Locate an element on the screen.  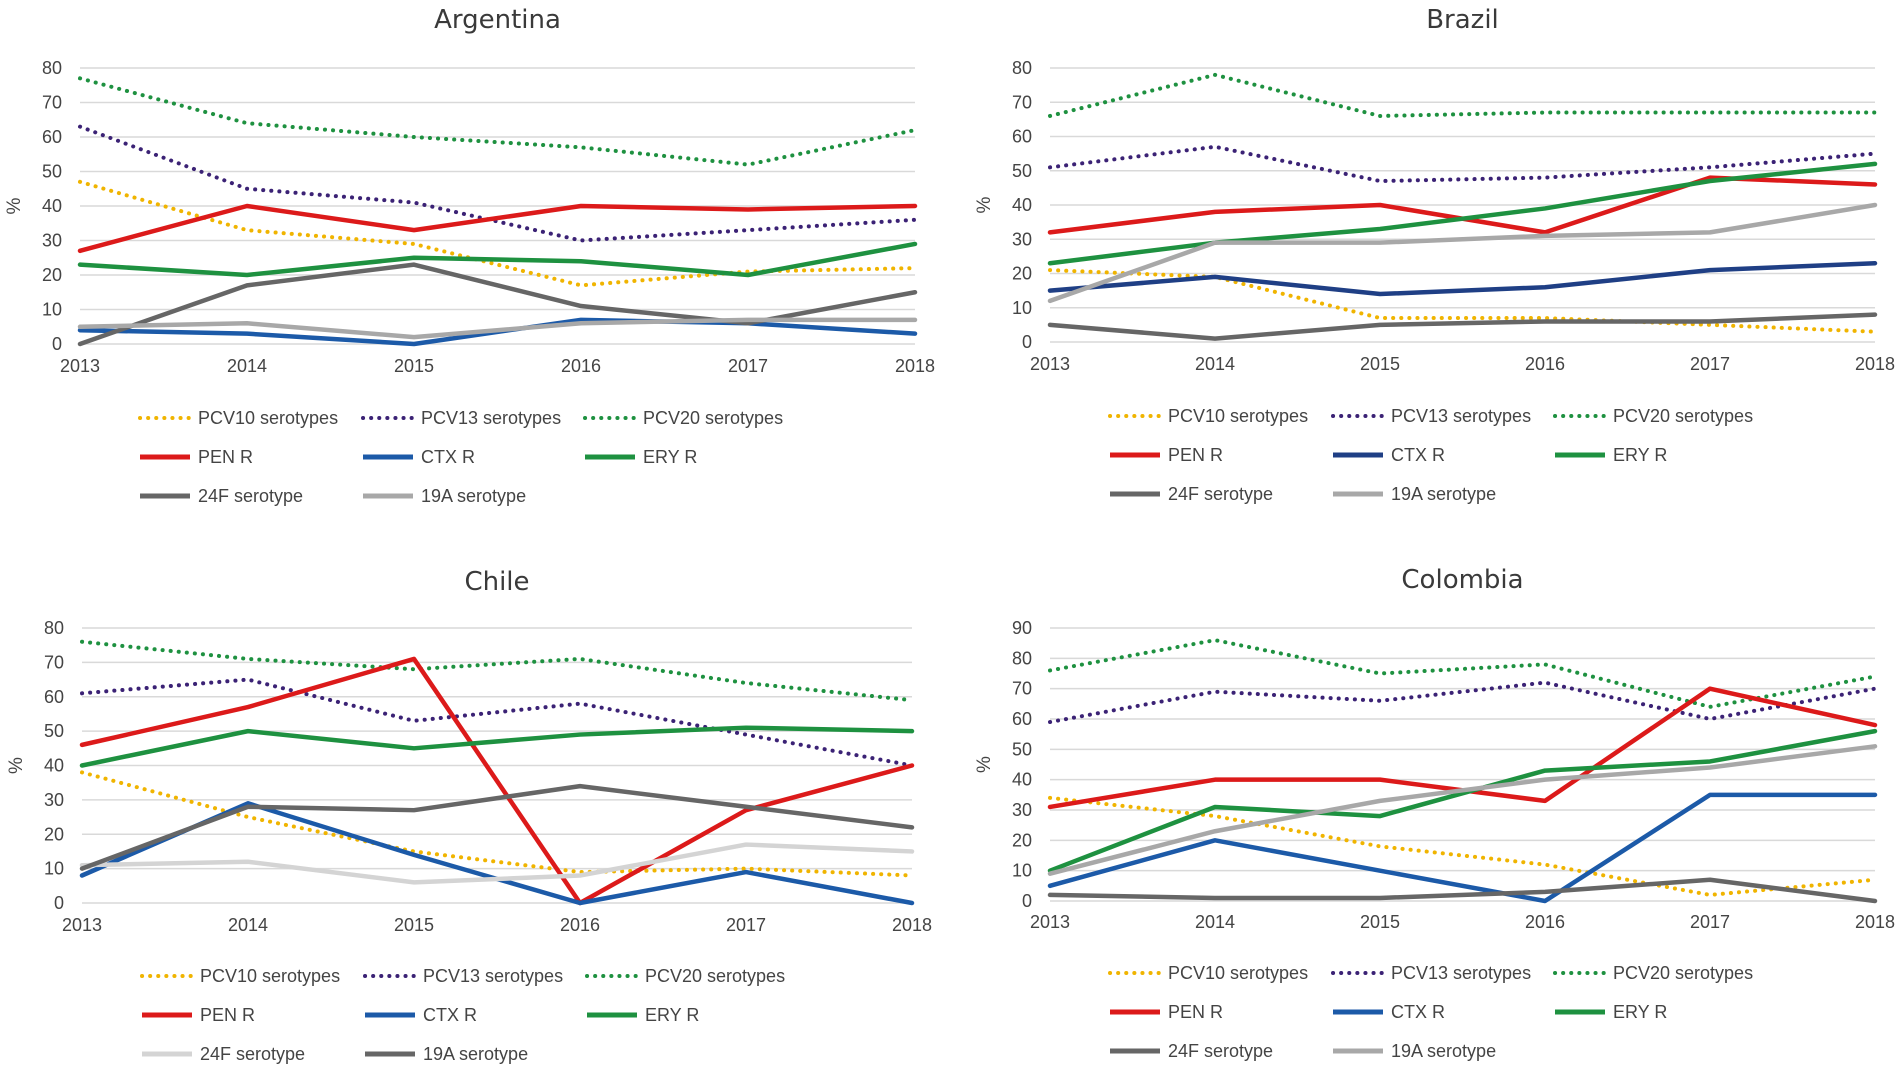
chart-argentina-x-tick-label: 2015 is located at coordinates (414, 366).